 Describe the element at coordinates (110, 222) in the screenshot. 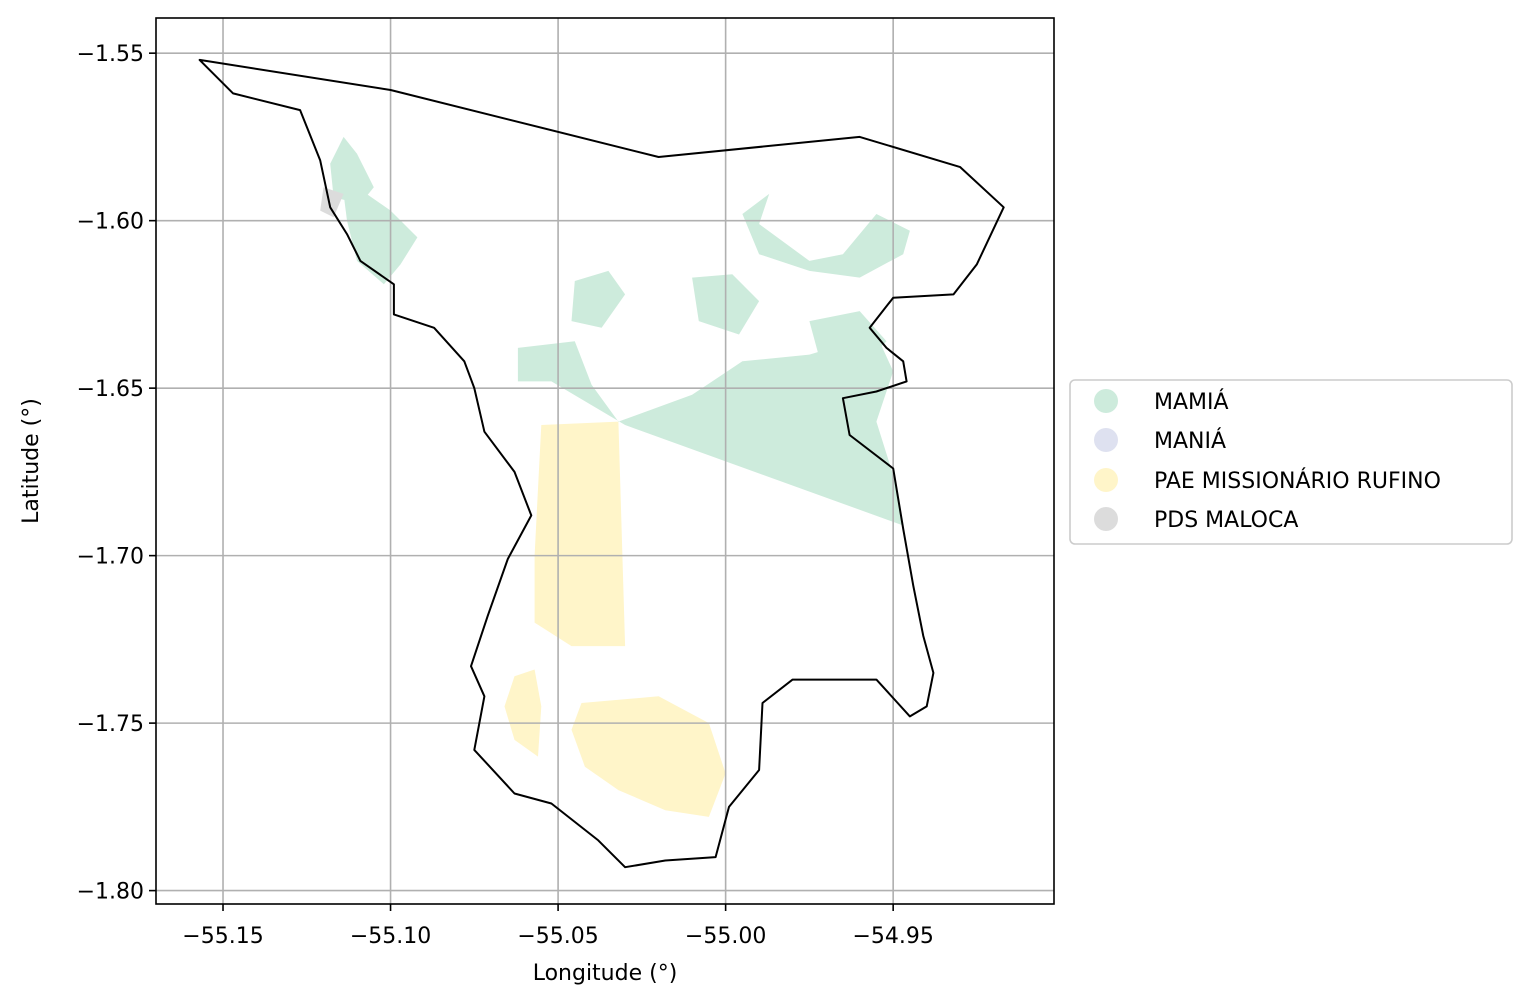

I see `y-tick-label: −1.60` at that location.